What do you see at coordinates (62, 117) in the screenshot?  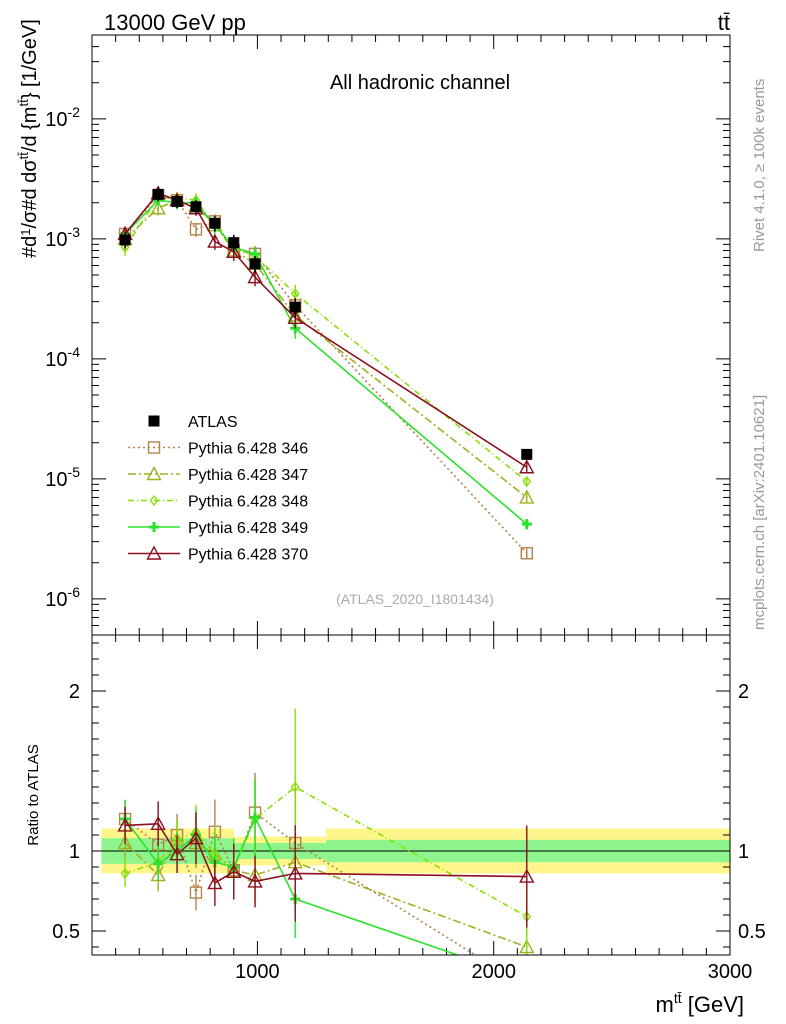 I see `main-y-tick-label: 10⁻²` at bounding box center [62, 117].